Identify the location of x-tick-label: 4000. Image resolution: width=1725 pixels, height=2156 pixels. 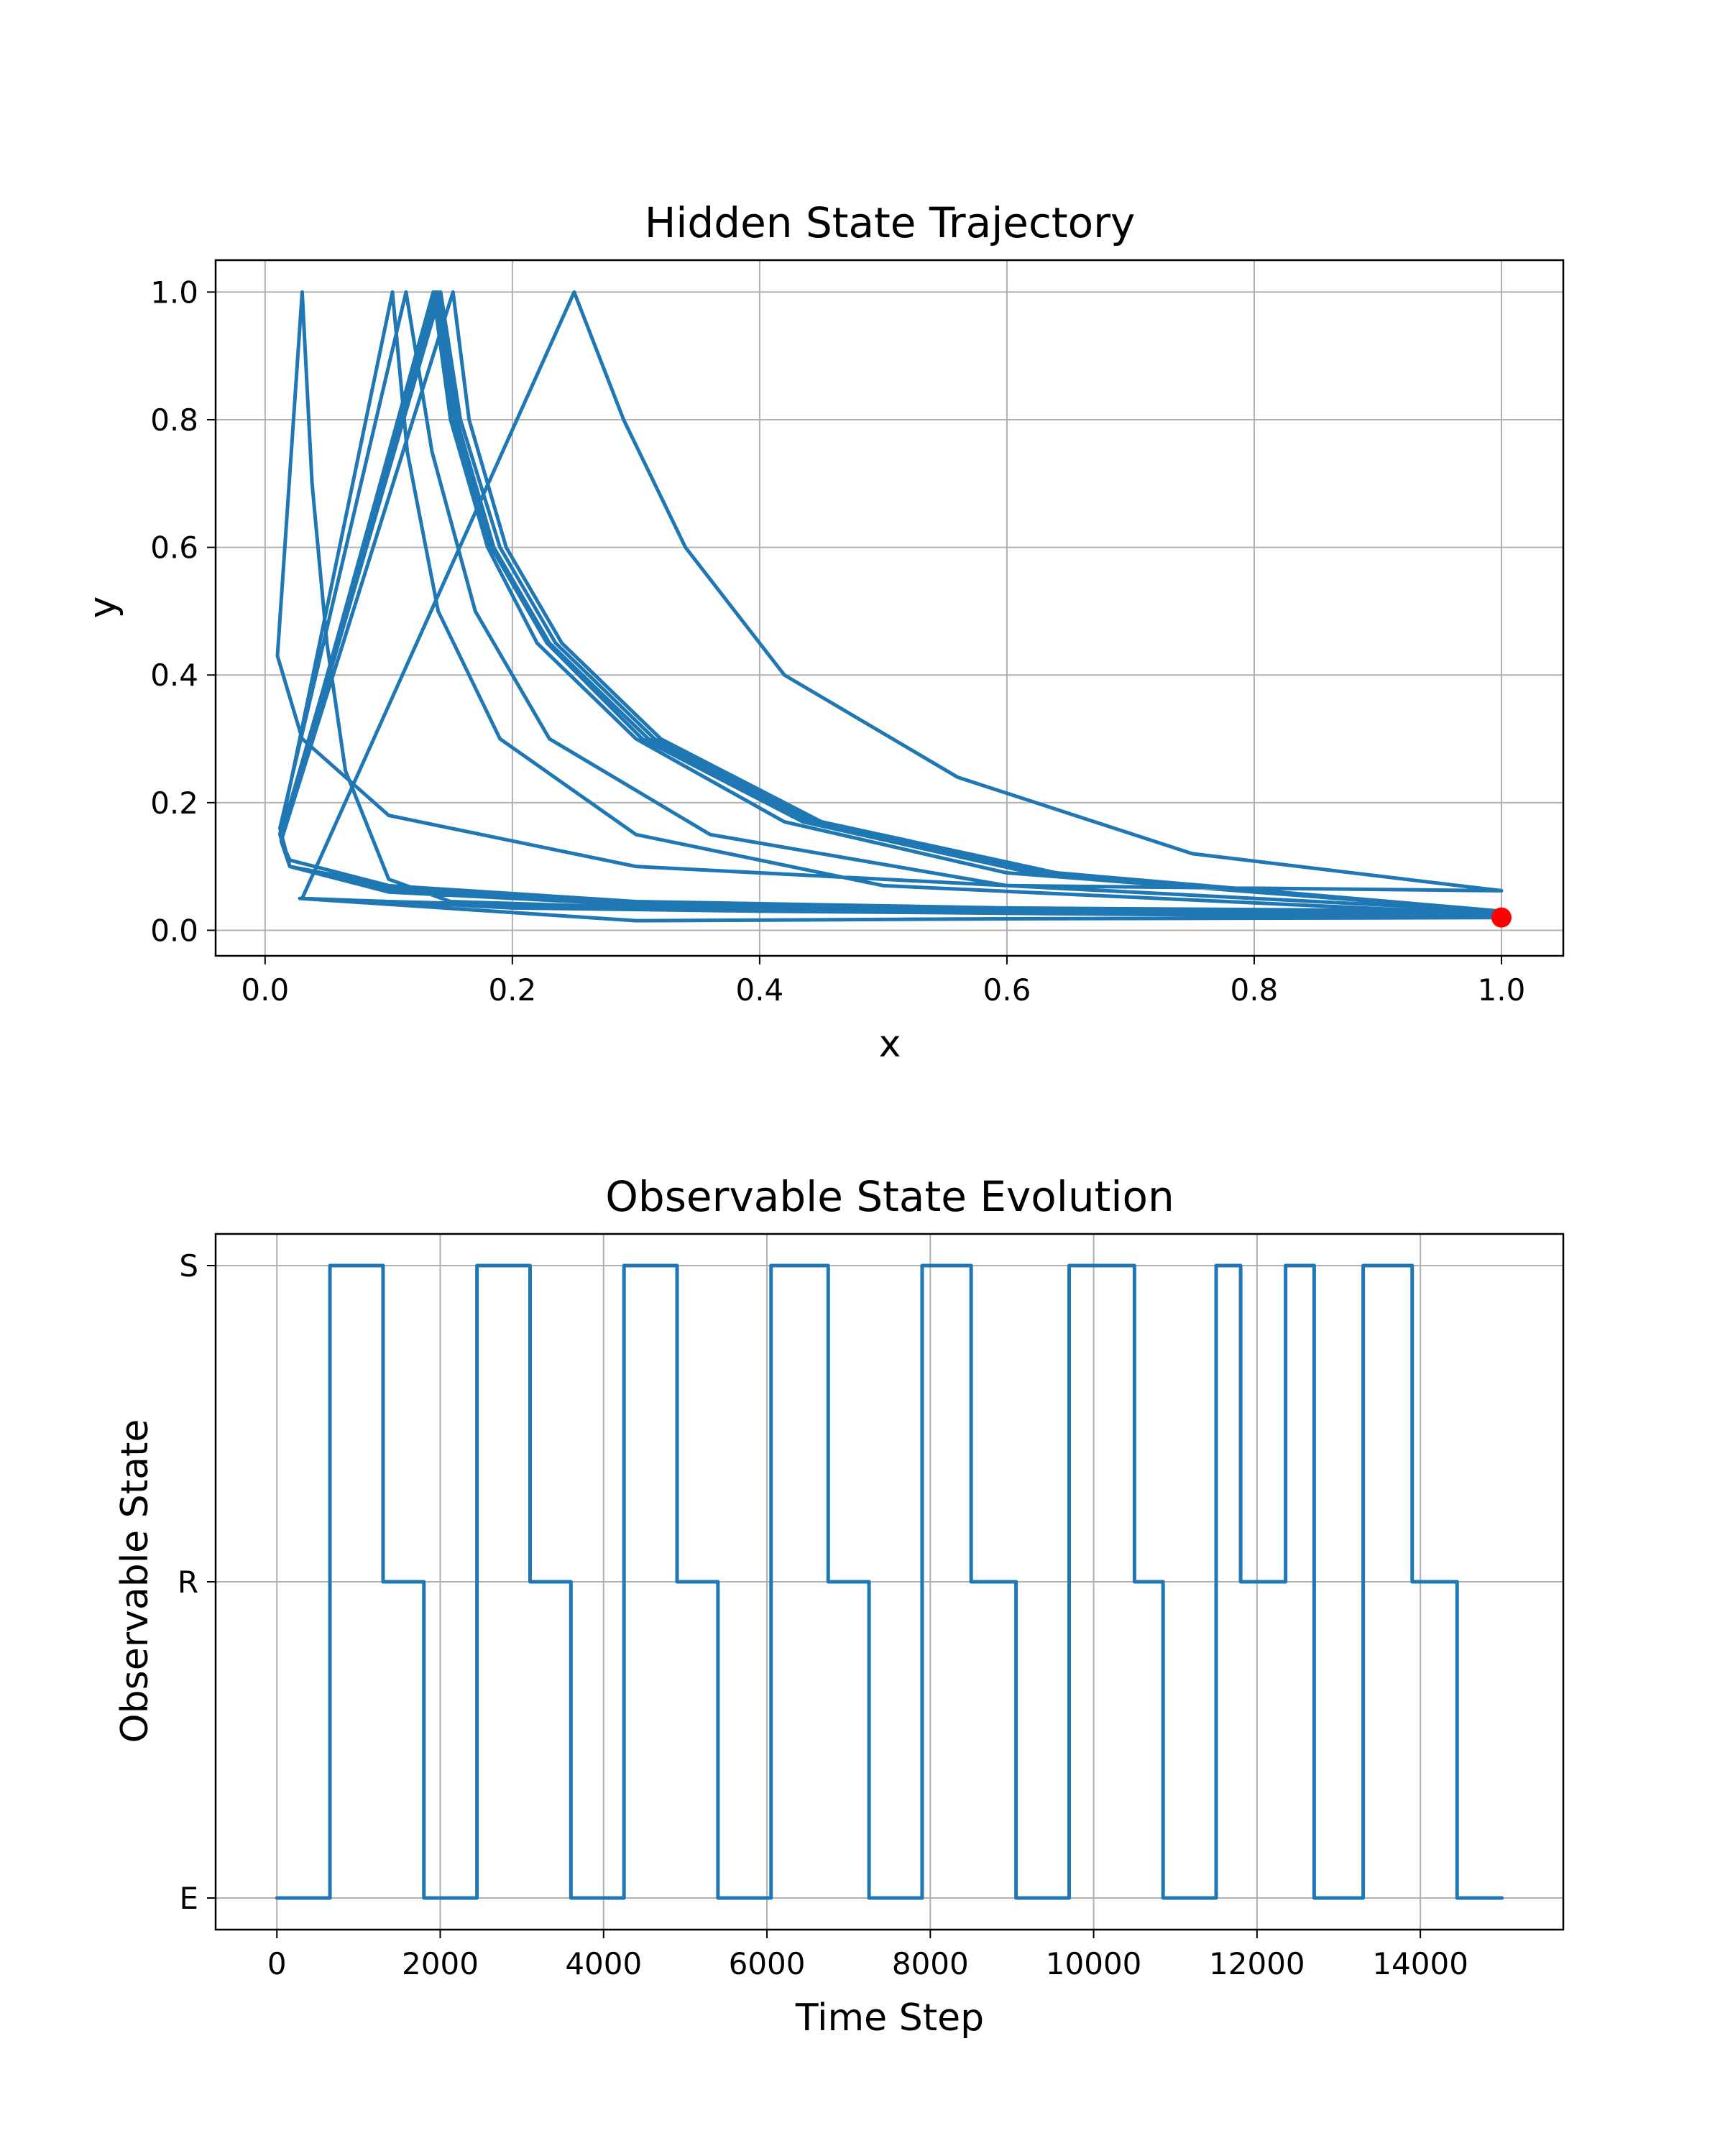
(603, 1964).